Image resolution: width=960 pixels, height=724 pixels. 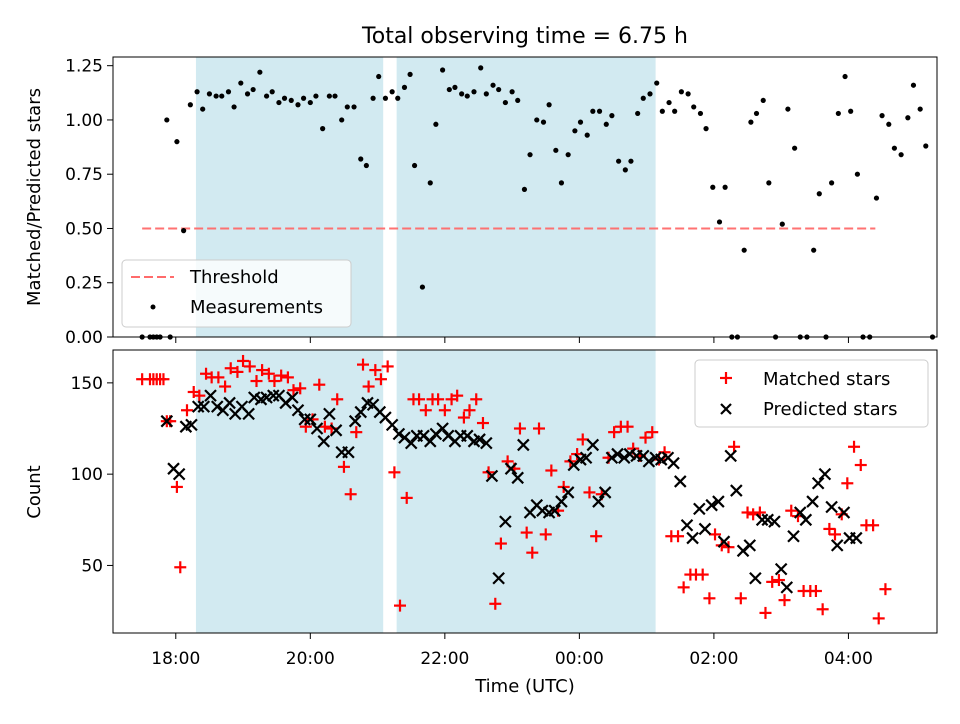 I want to click on x-tick-label: 00:00, so click(x=579, y=659).